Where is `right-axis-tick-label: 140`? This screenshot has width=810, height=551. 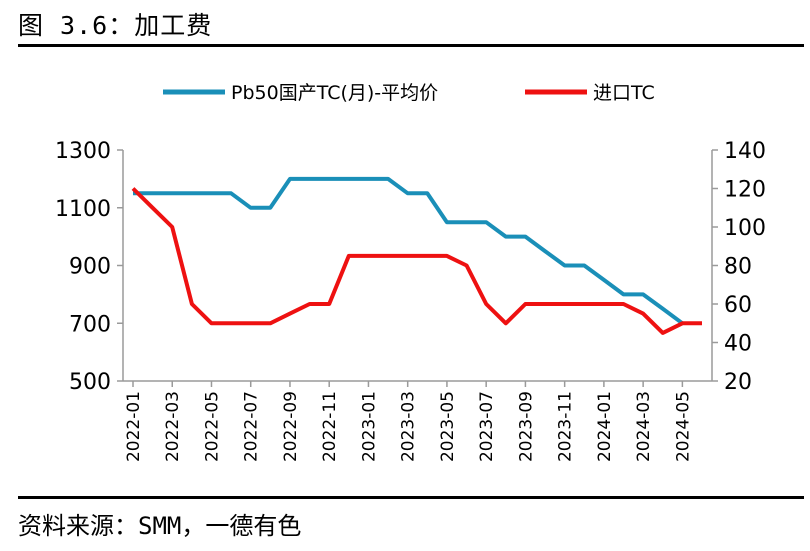 right-axis-tick-label: 140 is located at coordinates (745, 151).